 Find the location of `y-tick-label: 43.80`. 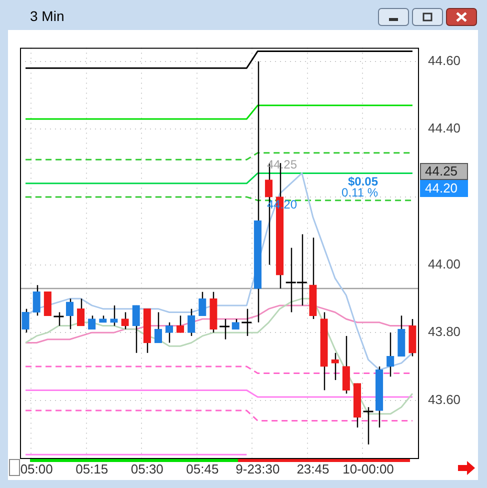

y-tick-label: 43.80 is located at coordinates (444, 332).